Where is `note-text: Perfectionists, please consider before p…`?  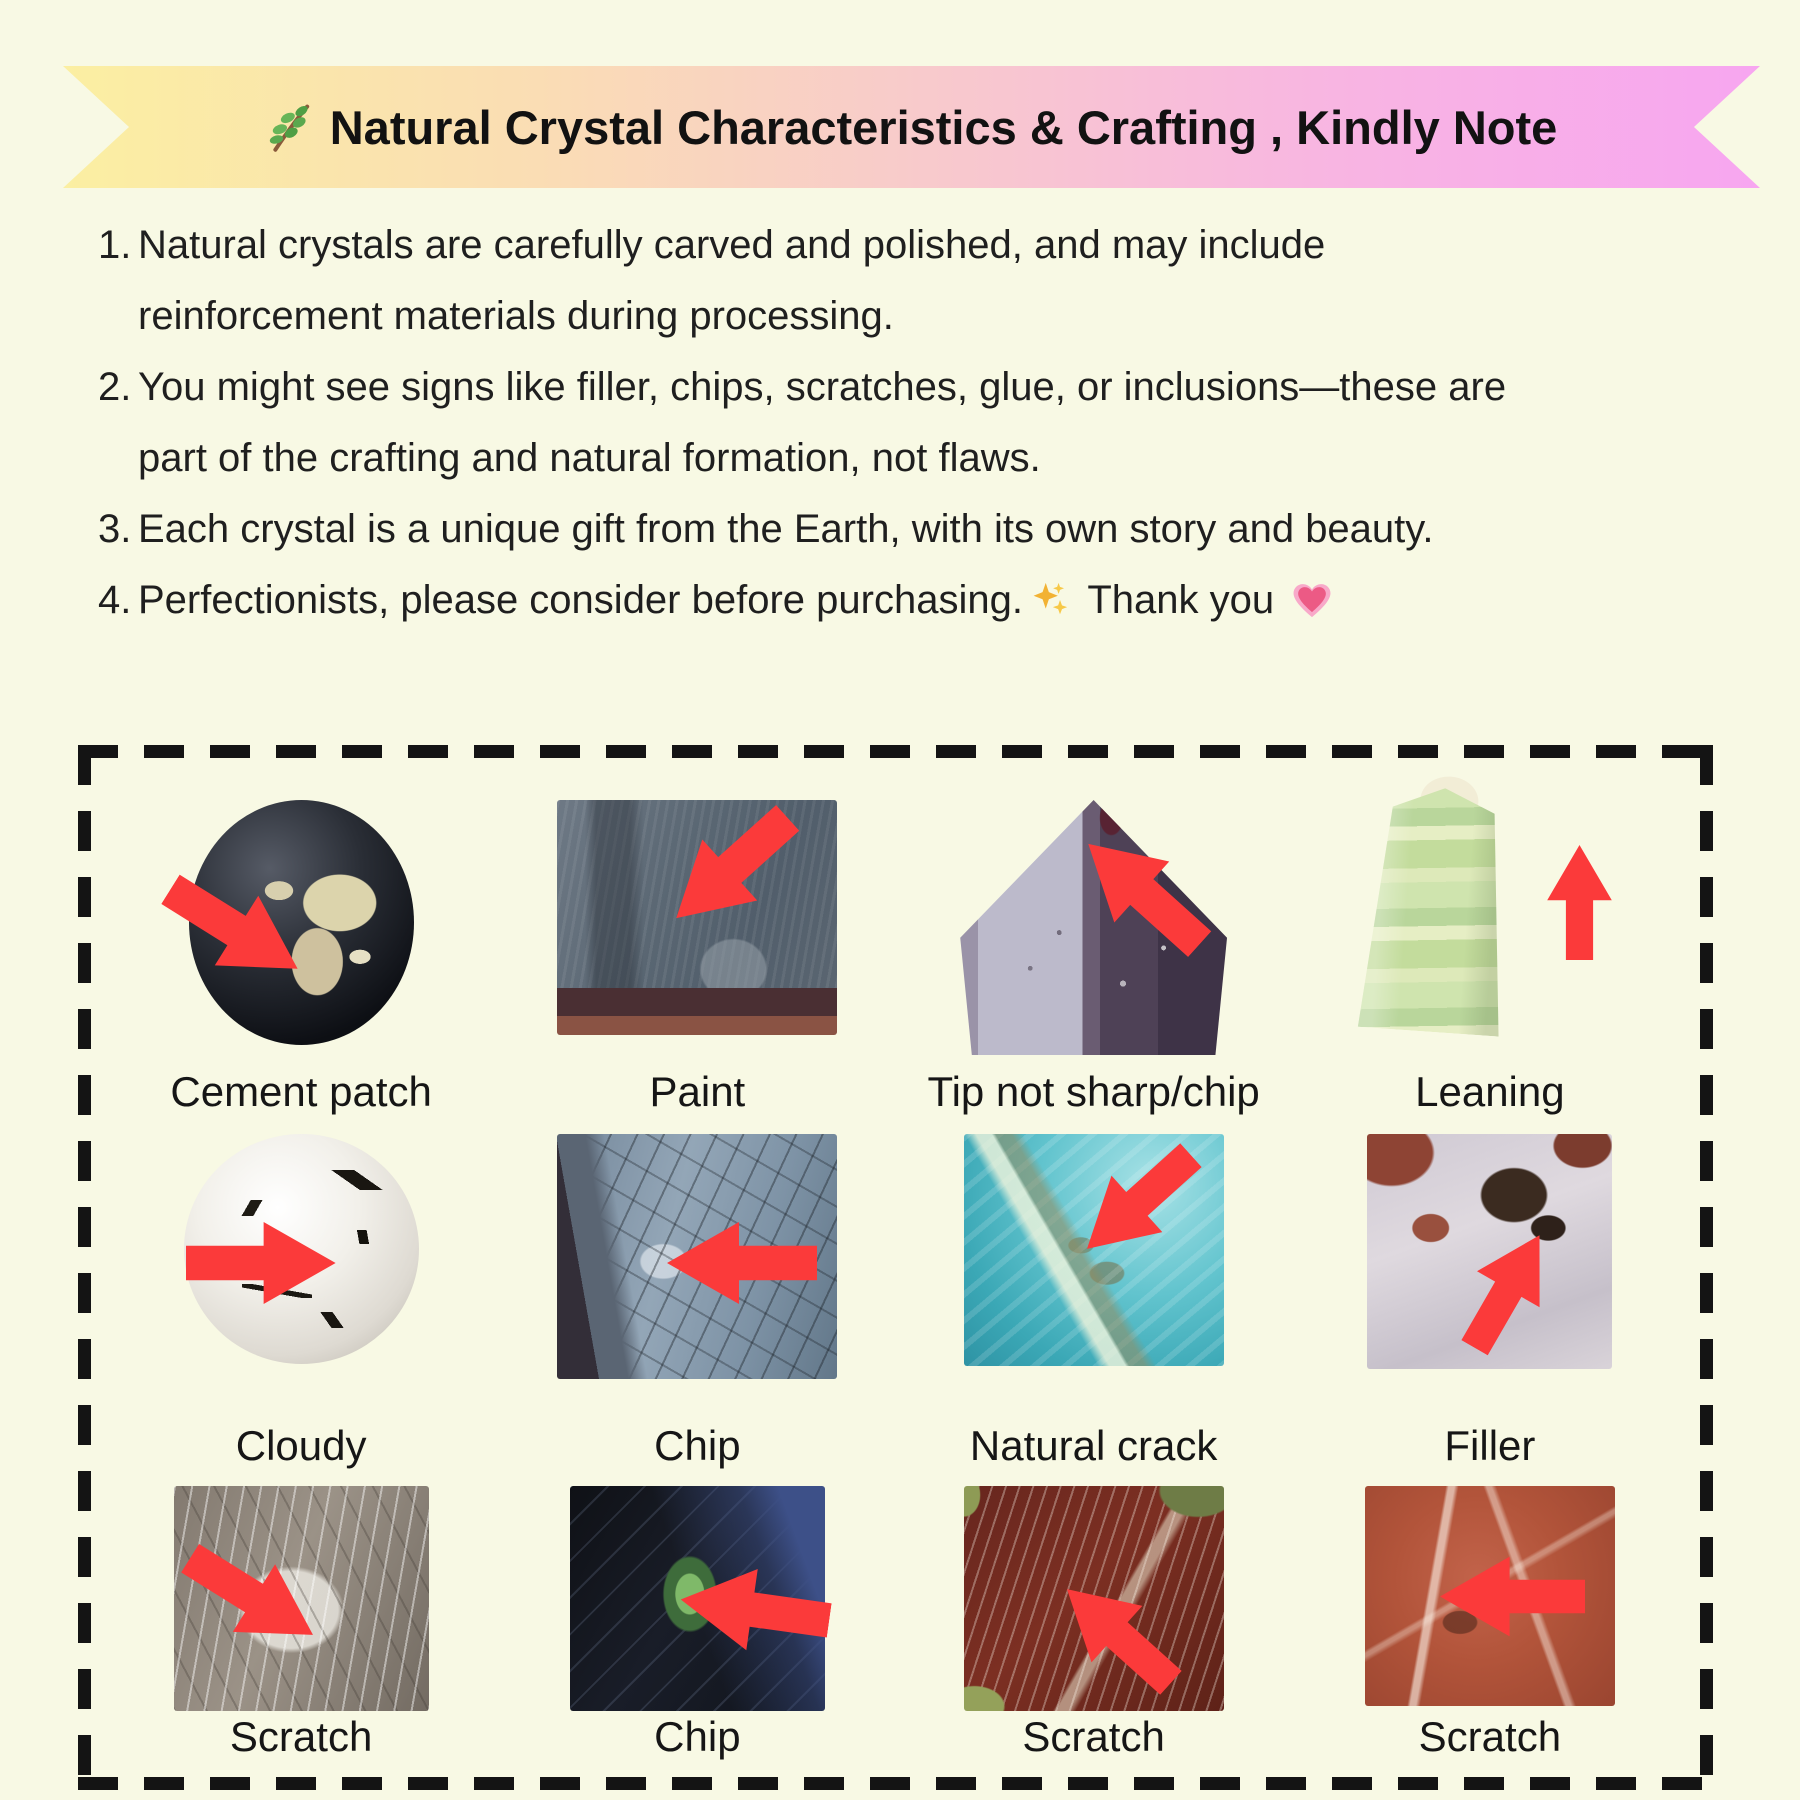 note-text: Perfectionists, please consider before p… is located at coordinates (738, 600).